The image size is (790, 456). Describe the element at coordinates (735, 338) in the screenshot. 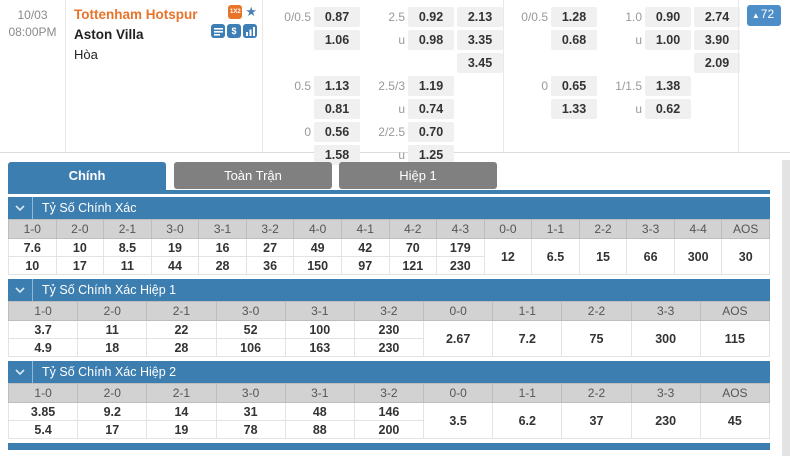

I see `score-odds-cell: 115` at that location.